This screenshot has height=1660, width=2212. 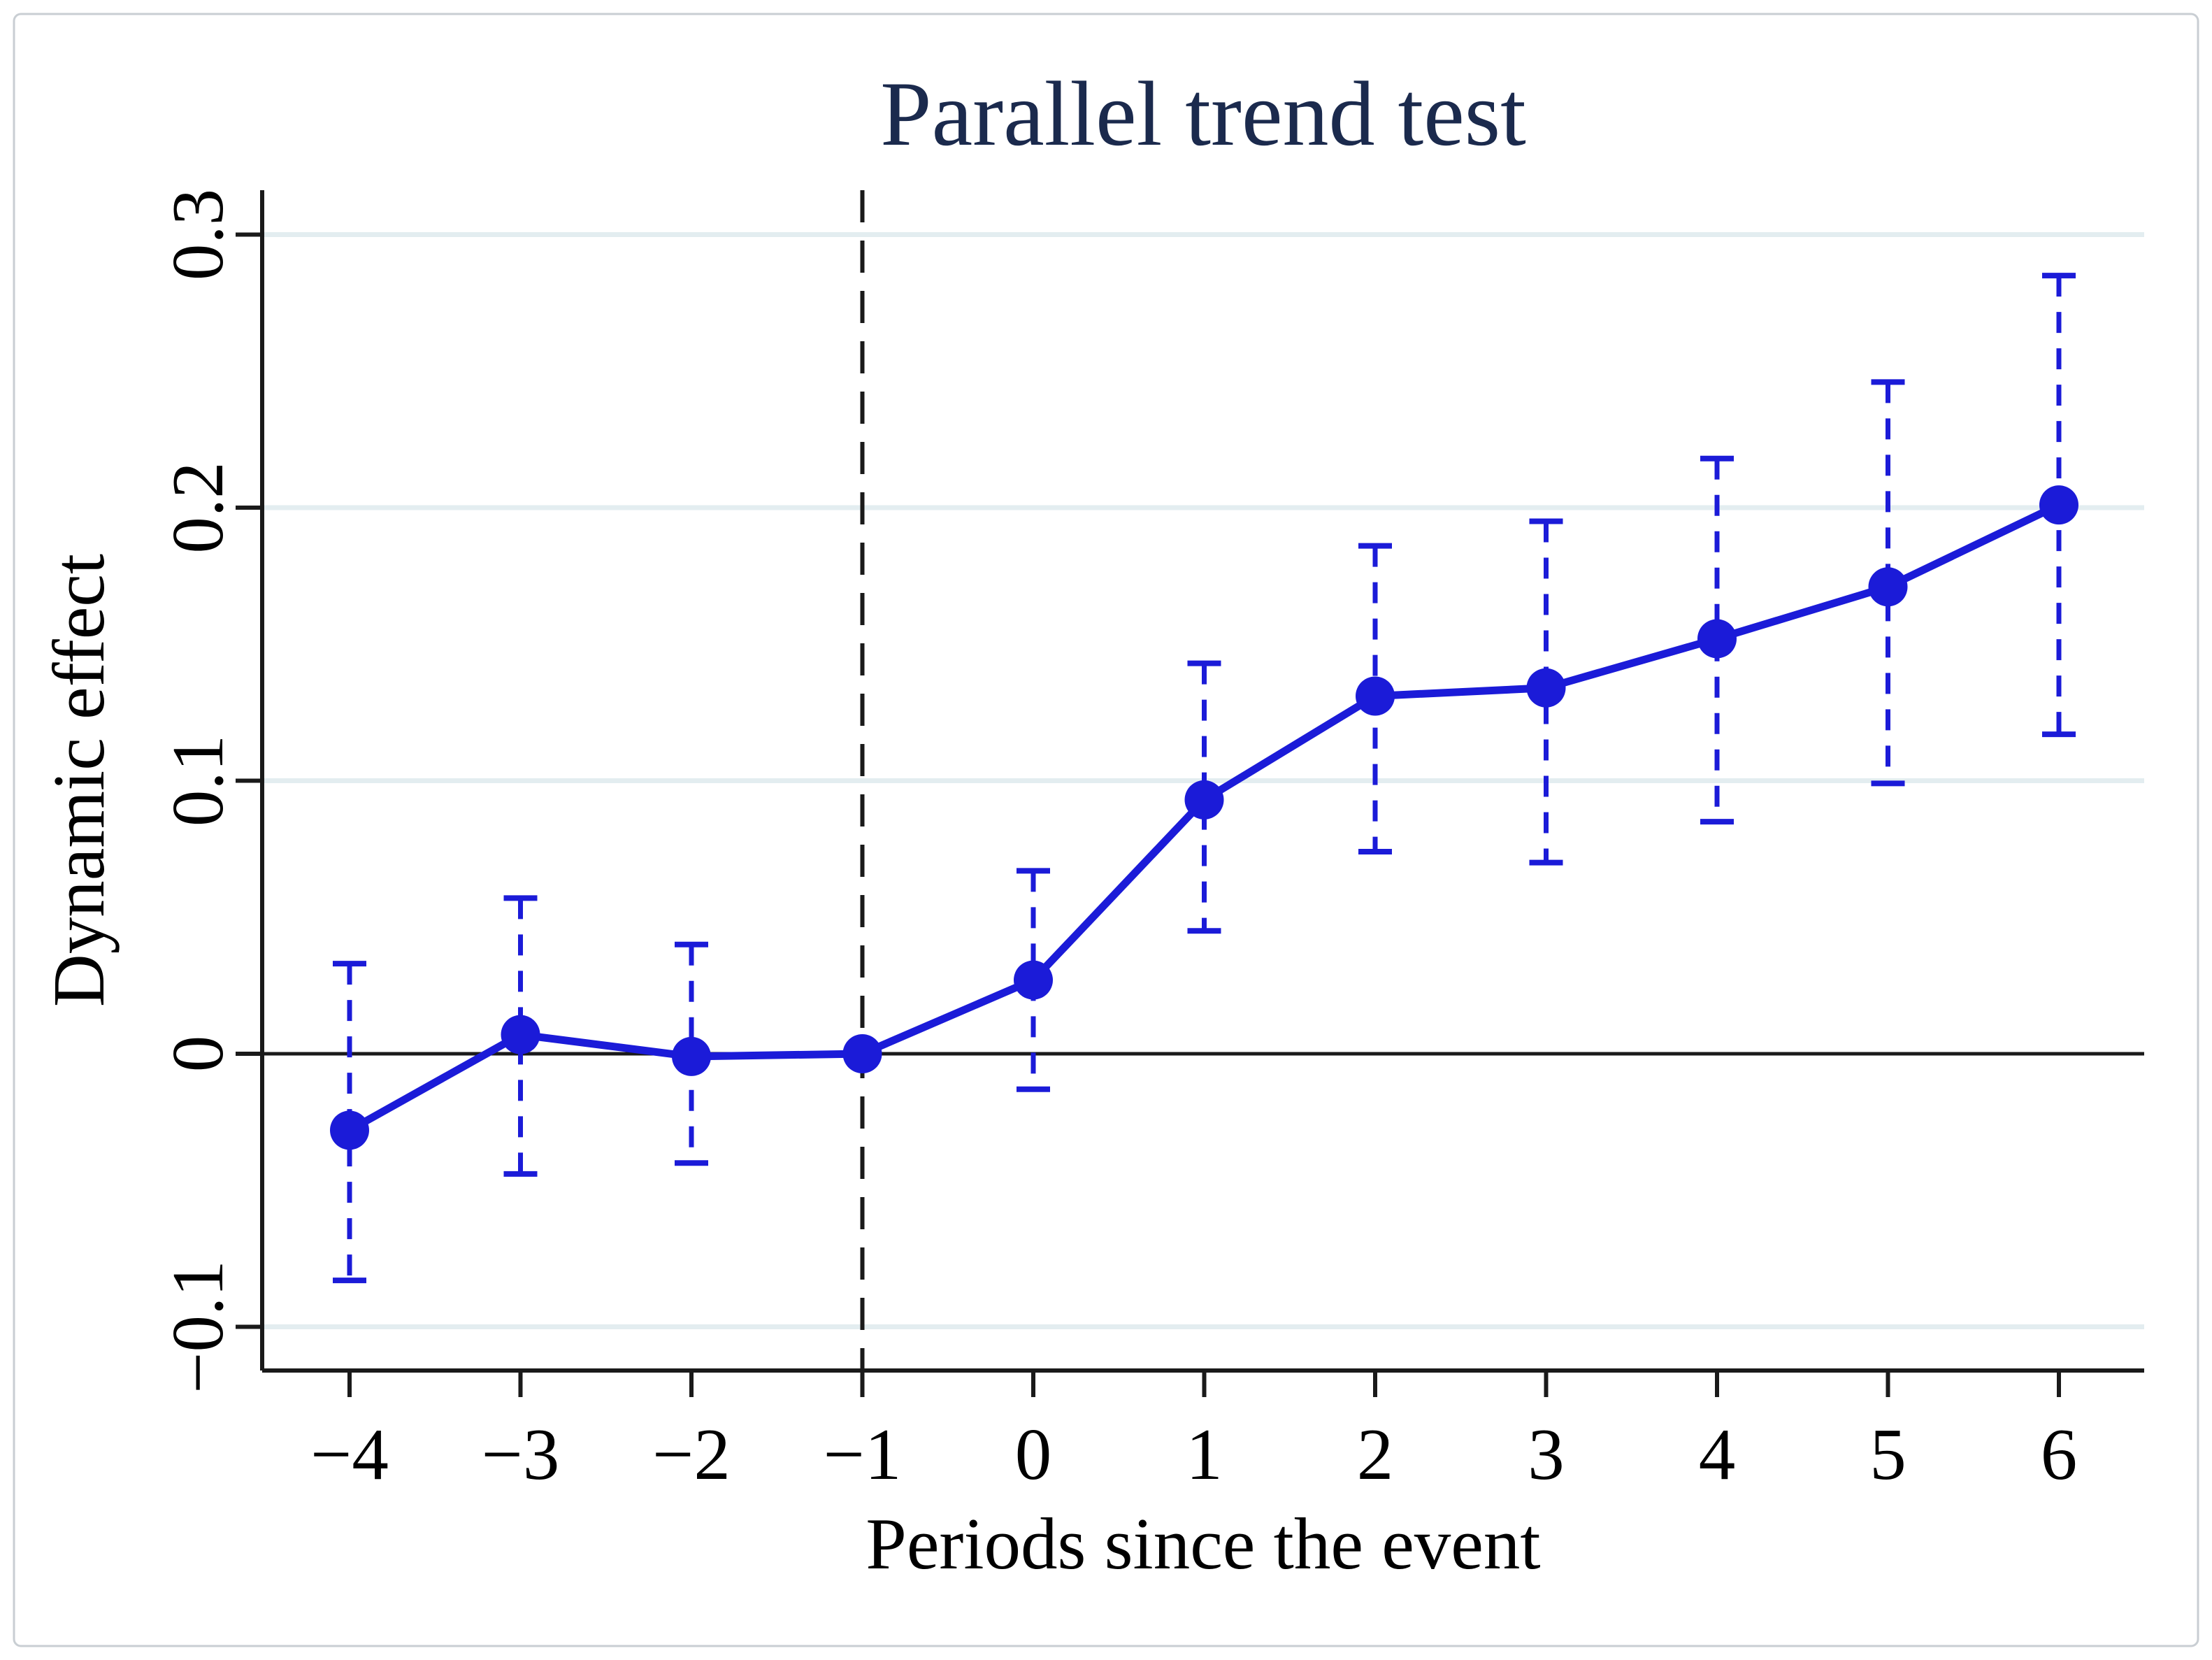 I want to click on x-tick-label: 5, so click(x=1888, y=1454).